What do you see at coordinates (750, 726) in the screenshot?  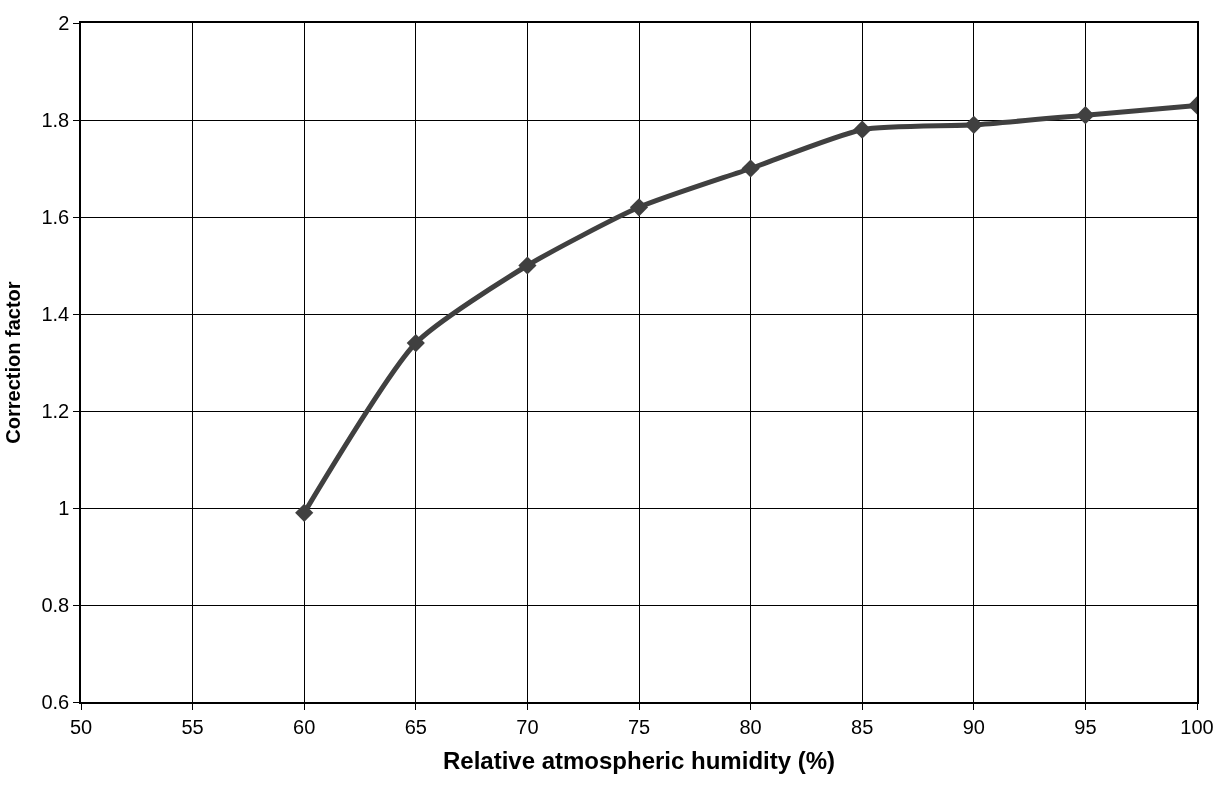 I see `x-tick-label: 80` at bounding box center [750, 726].